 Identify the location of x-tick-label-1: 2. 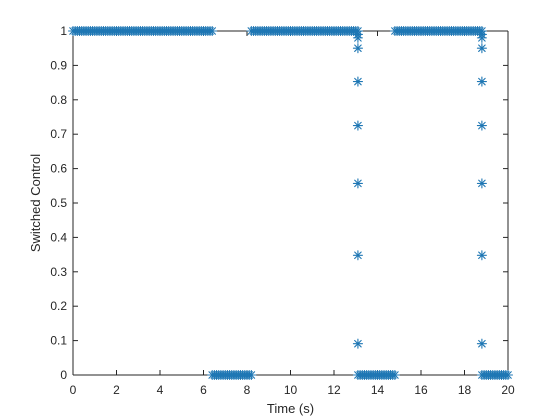
(116, 390).